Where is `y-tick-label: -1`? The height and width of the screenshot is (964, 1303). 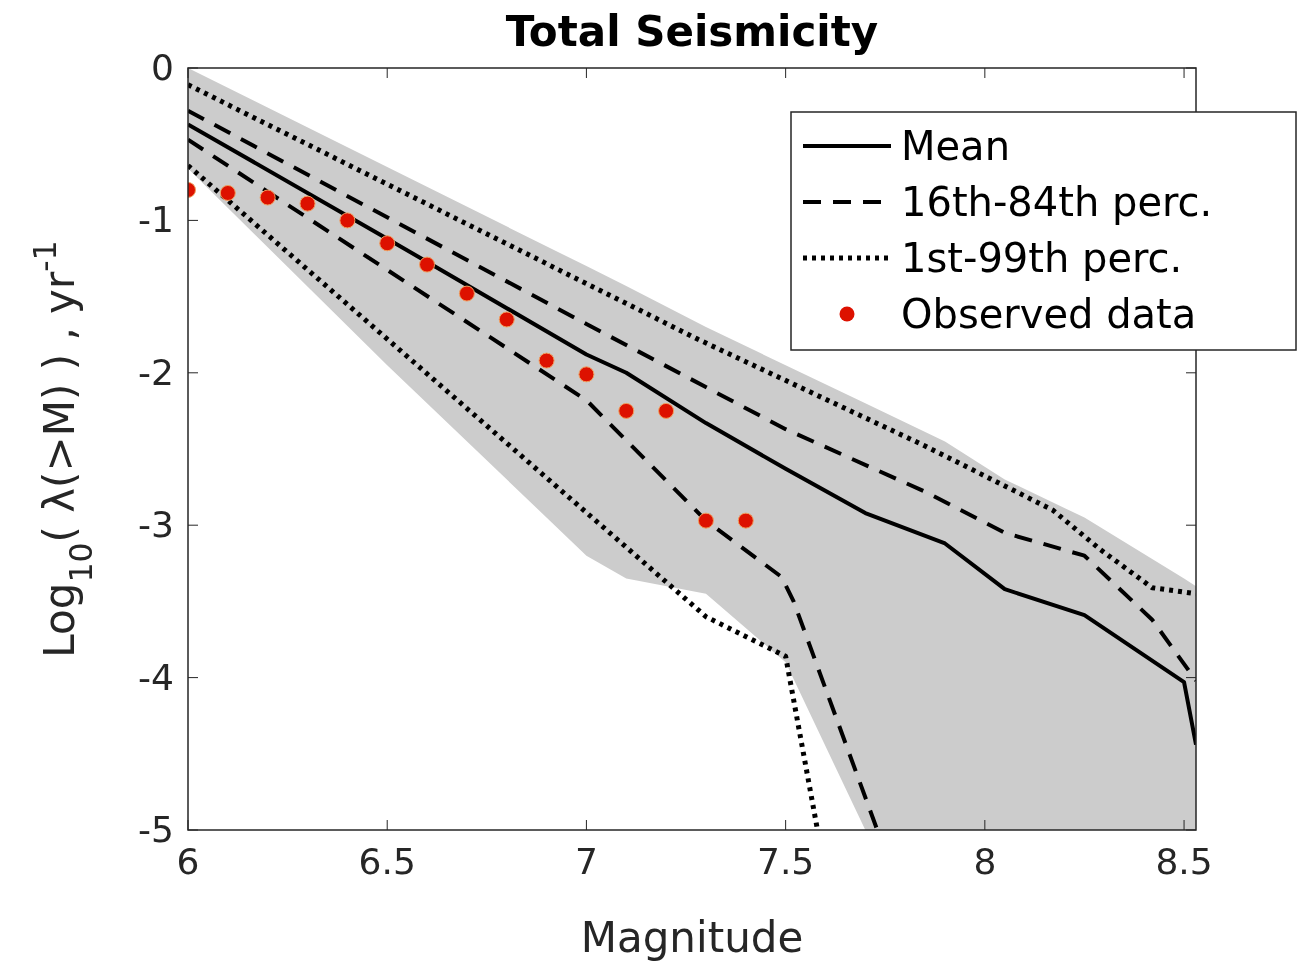
y-tick-label: -1 is located at coordinates (156, 220).